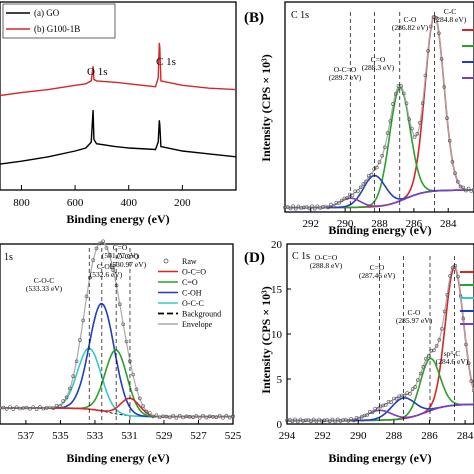 The height and width of the screenshot is (474, 474). I want to click on panel-c-title: 1s, so click(8, 257).